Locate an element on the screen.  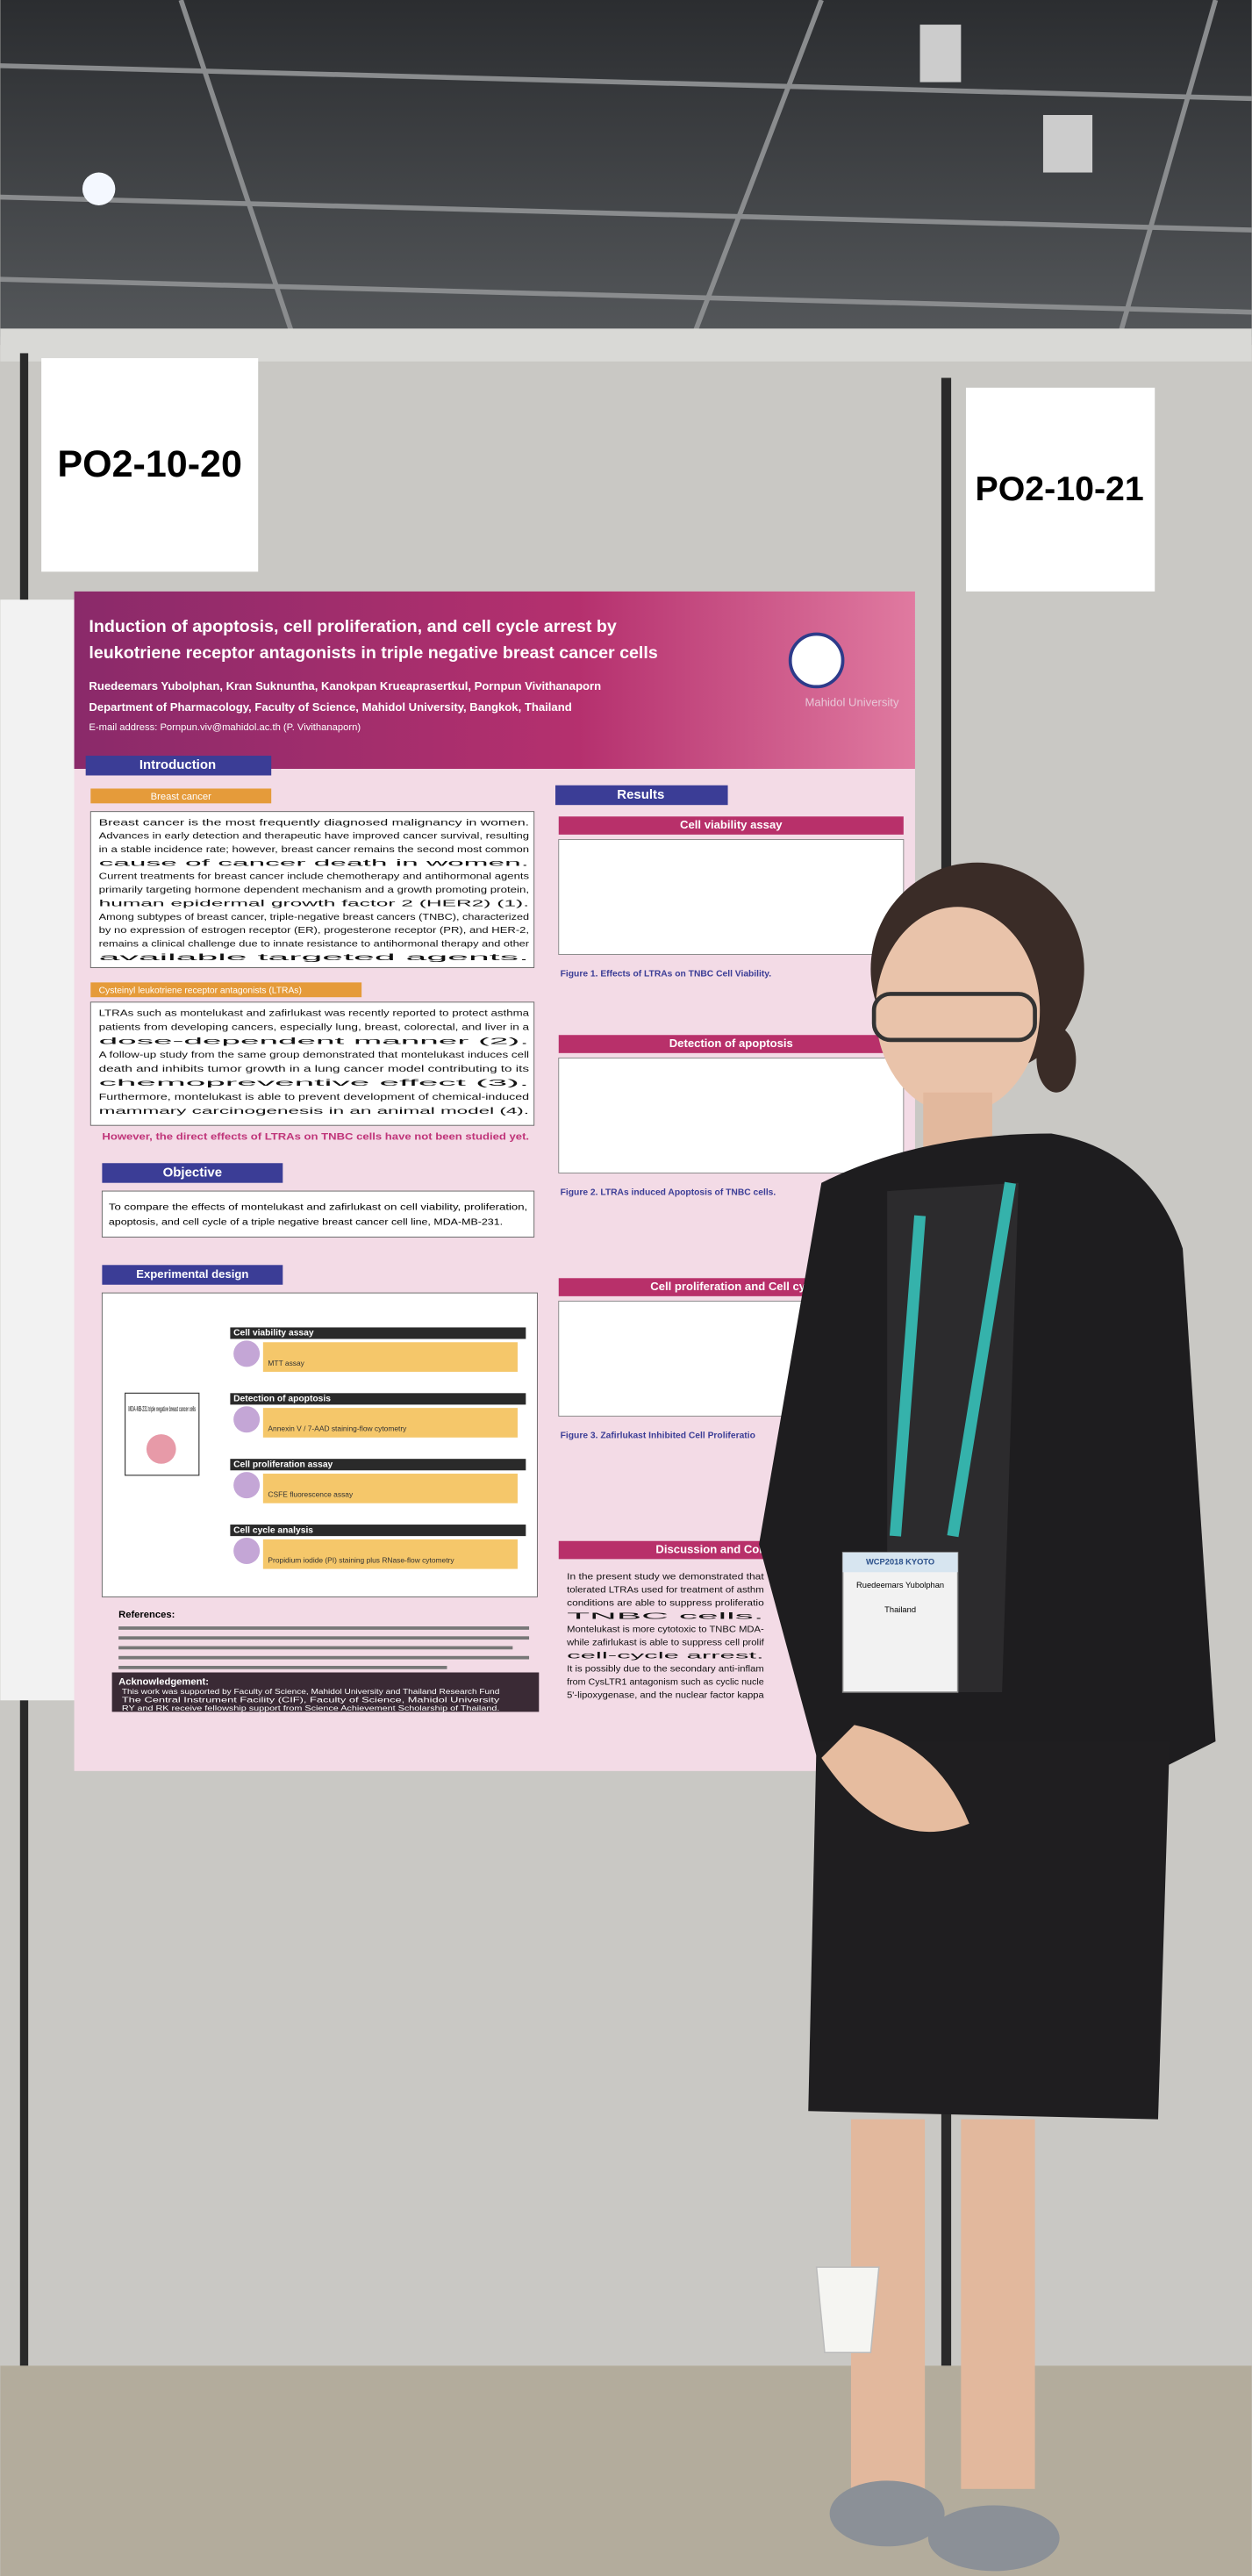
result-heading-text: Cell viability assay is located at coordinates (731, 825).